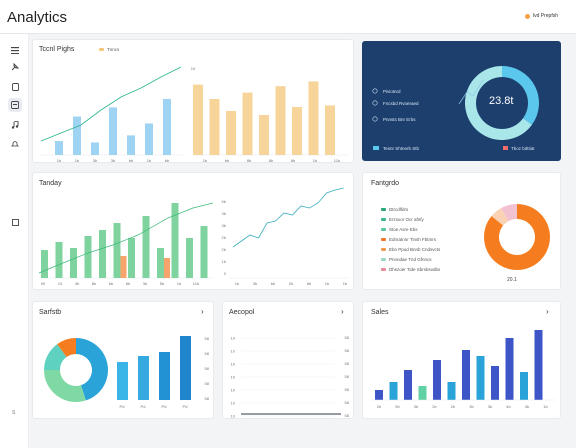 The height and width of the screenshot is (448, 576). What do you see at coordinates (15, 105) in the screenshot?
I see `archive-icon` at bounding box center [15, 105].